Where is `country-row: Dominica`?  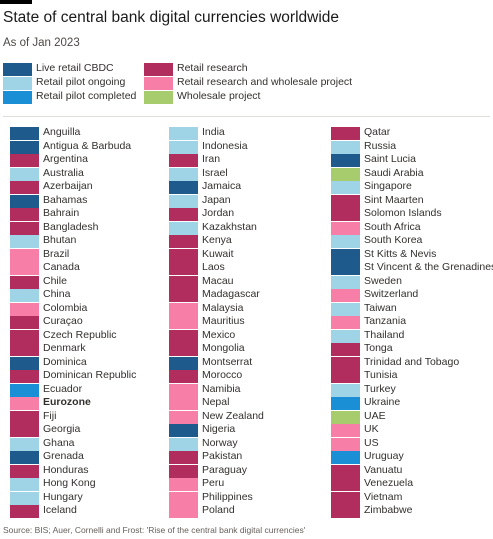 country-row: Dominica is located at coordinates (90, 363).